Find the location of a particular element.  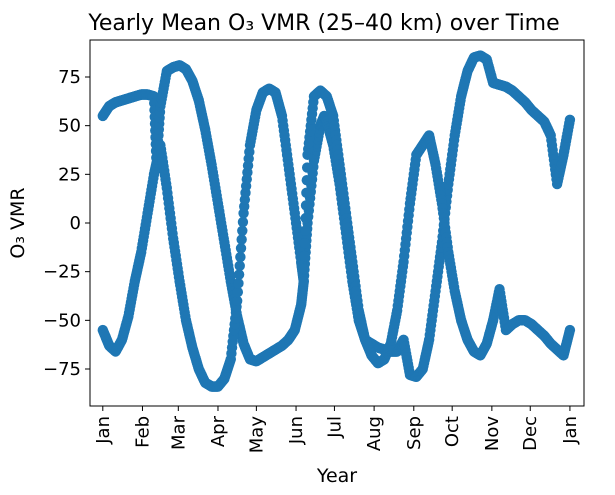

x-tick-label: May is located at coordinates (256, 435).